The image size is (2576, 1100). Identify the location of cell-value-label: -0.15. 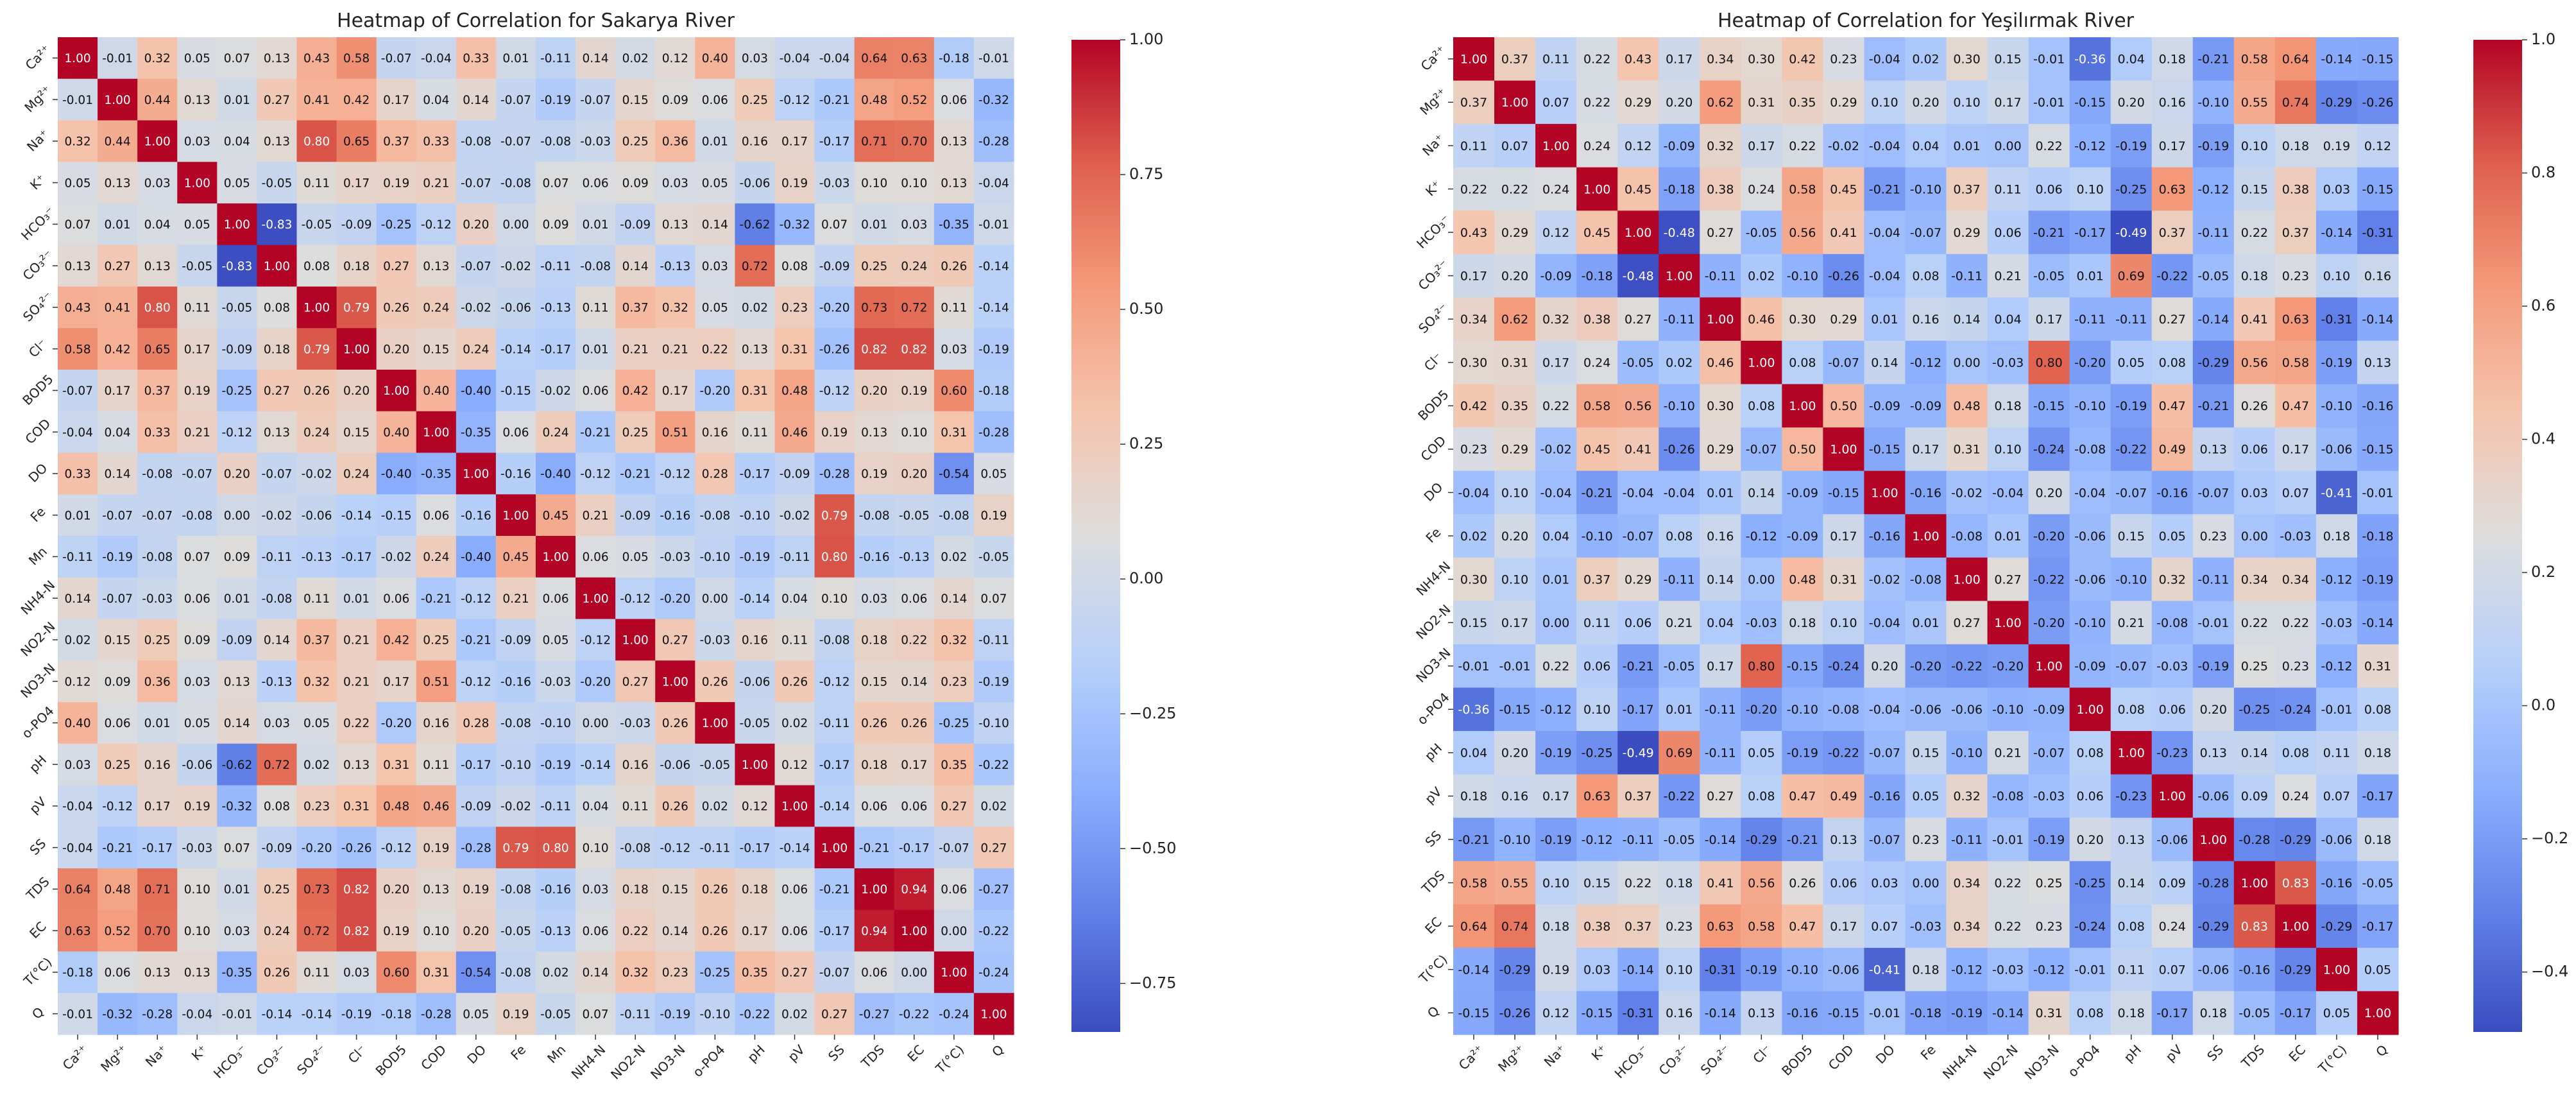
(515, 391).